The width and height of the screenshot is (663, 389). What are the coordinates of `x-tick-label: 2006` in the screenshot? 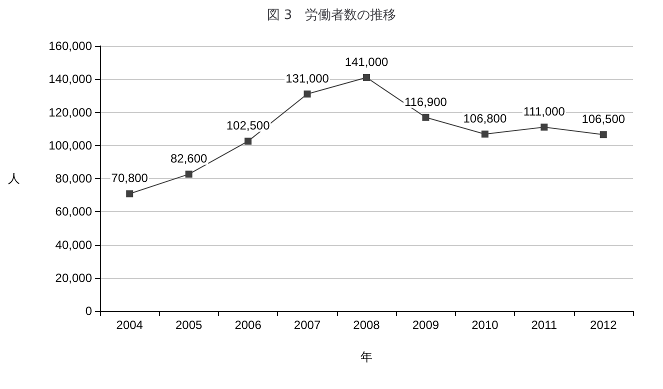 It's located at (248, 325).